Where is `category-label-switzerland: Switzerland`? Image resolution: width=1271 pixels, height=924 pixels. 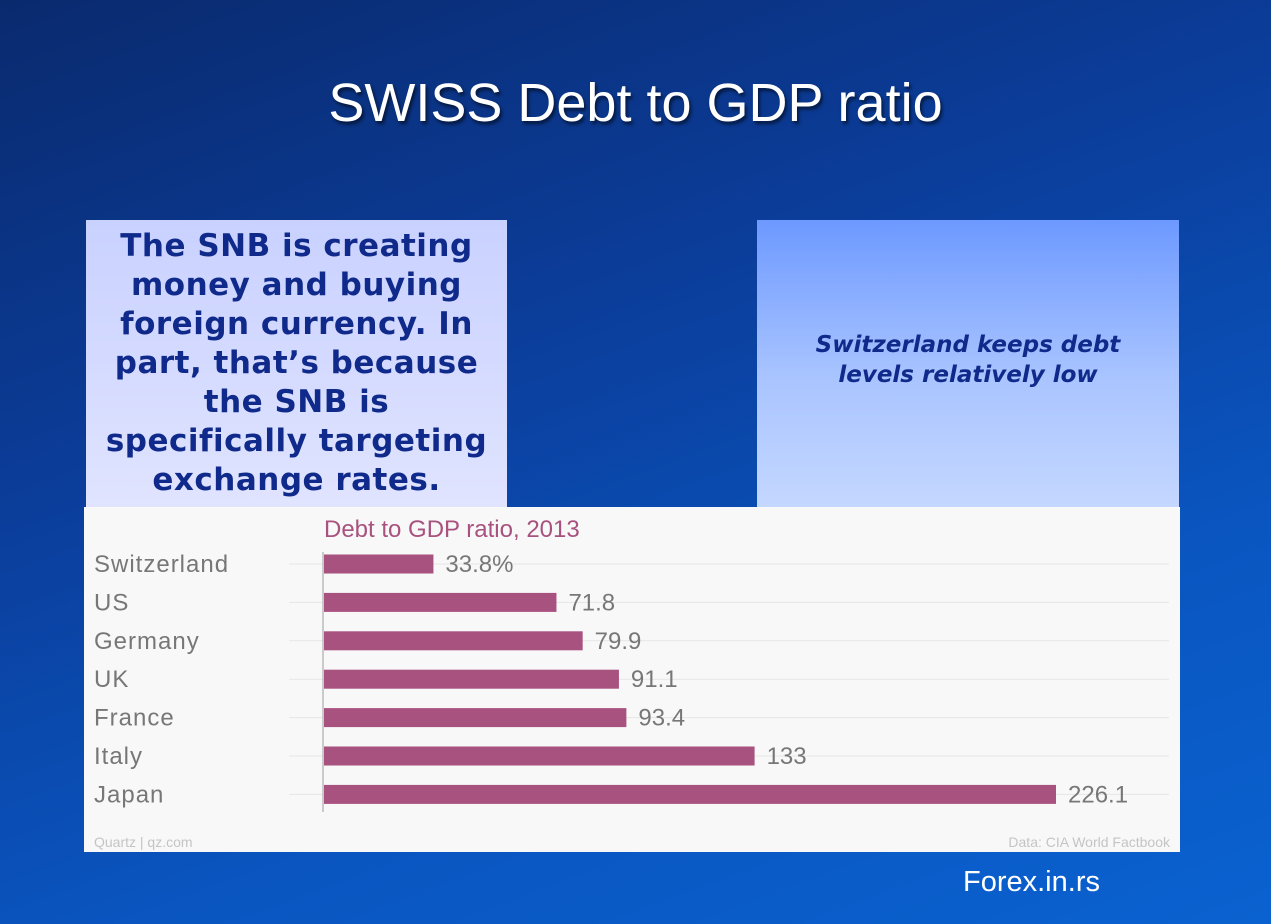
category-label-switzerland: Switzerland is located at coordinates (161, 564).